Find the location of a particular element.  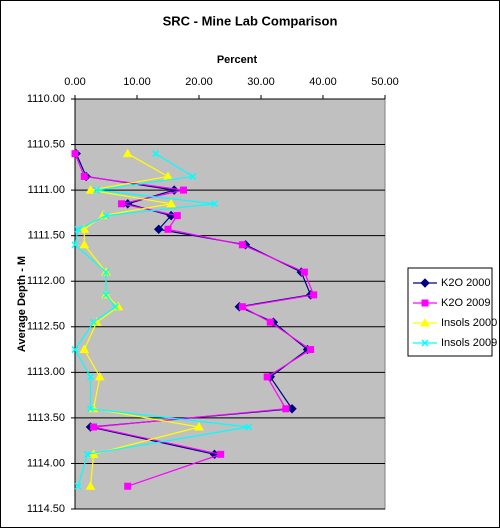

y-axis-label: Average Depth - M is located at coordinates (22, 304).